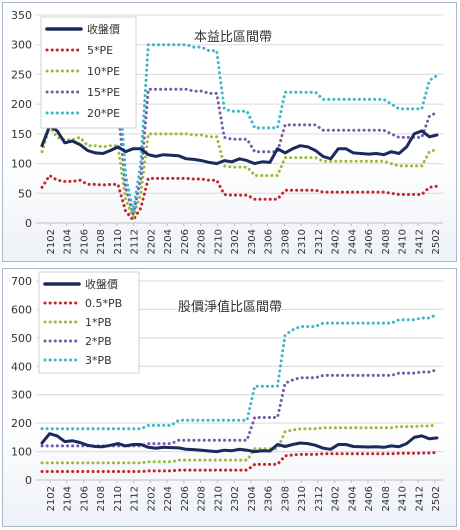 The image size is (460, 530). What do you see at coordinates (25, 193) in the screenshot?
I see `y-tick-label: 50` at bounding box center [25, 193].